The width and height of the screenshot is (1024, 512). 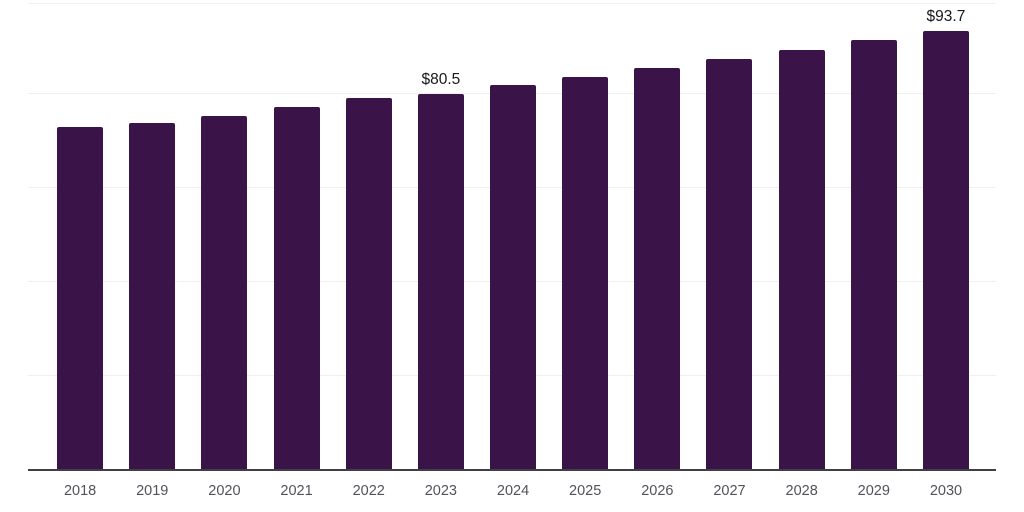 I want to click on bar-slot-2021, so click(x=296, y=235).